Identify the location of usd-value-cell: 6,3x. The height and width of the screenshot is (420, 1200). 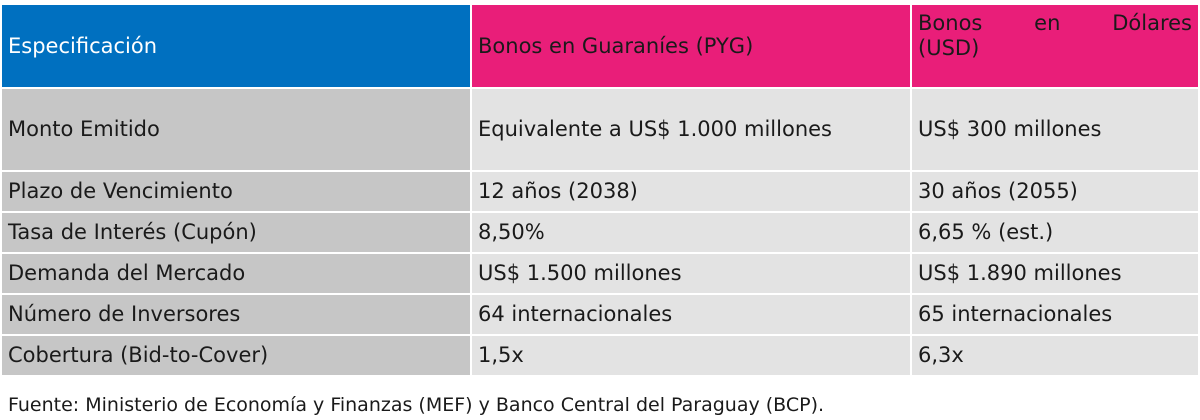
(1055, 355).